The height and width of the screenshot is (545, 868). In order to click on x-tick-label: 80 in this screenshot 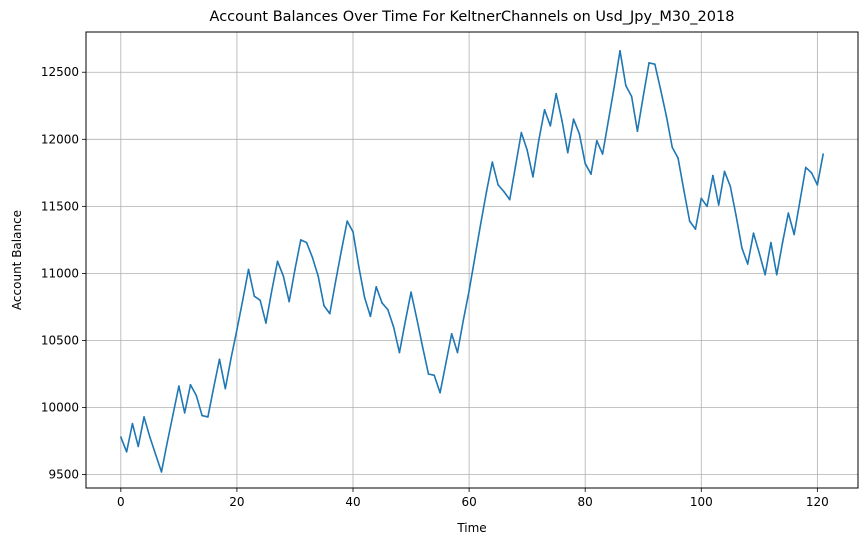, I will do `click(585, 502)`.